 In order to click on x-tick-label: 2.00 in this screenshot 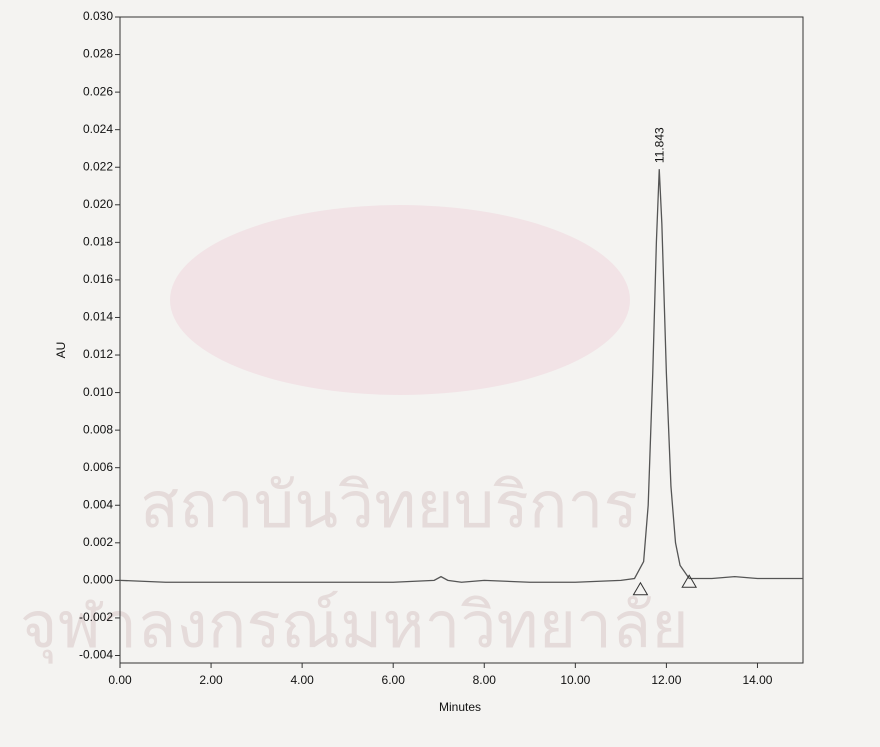, I will do `click(211, 680)`.